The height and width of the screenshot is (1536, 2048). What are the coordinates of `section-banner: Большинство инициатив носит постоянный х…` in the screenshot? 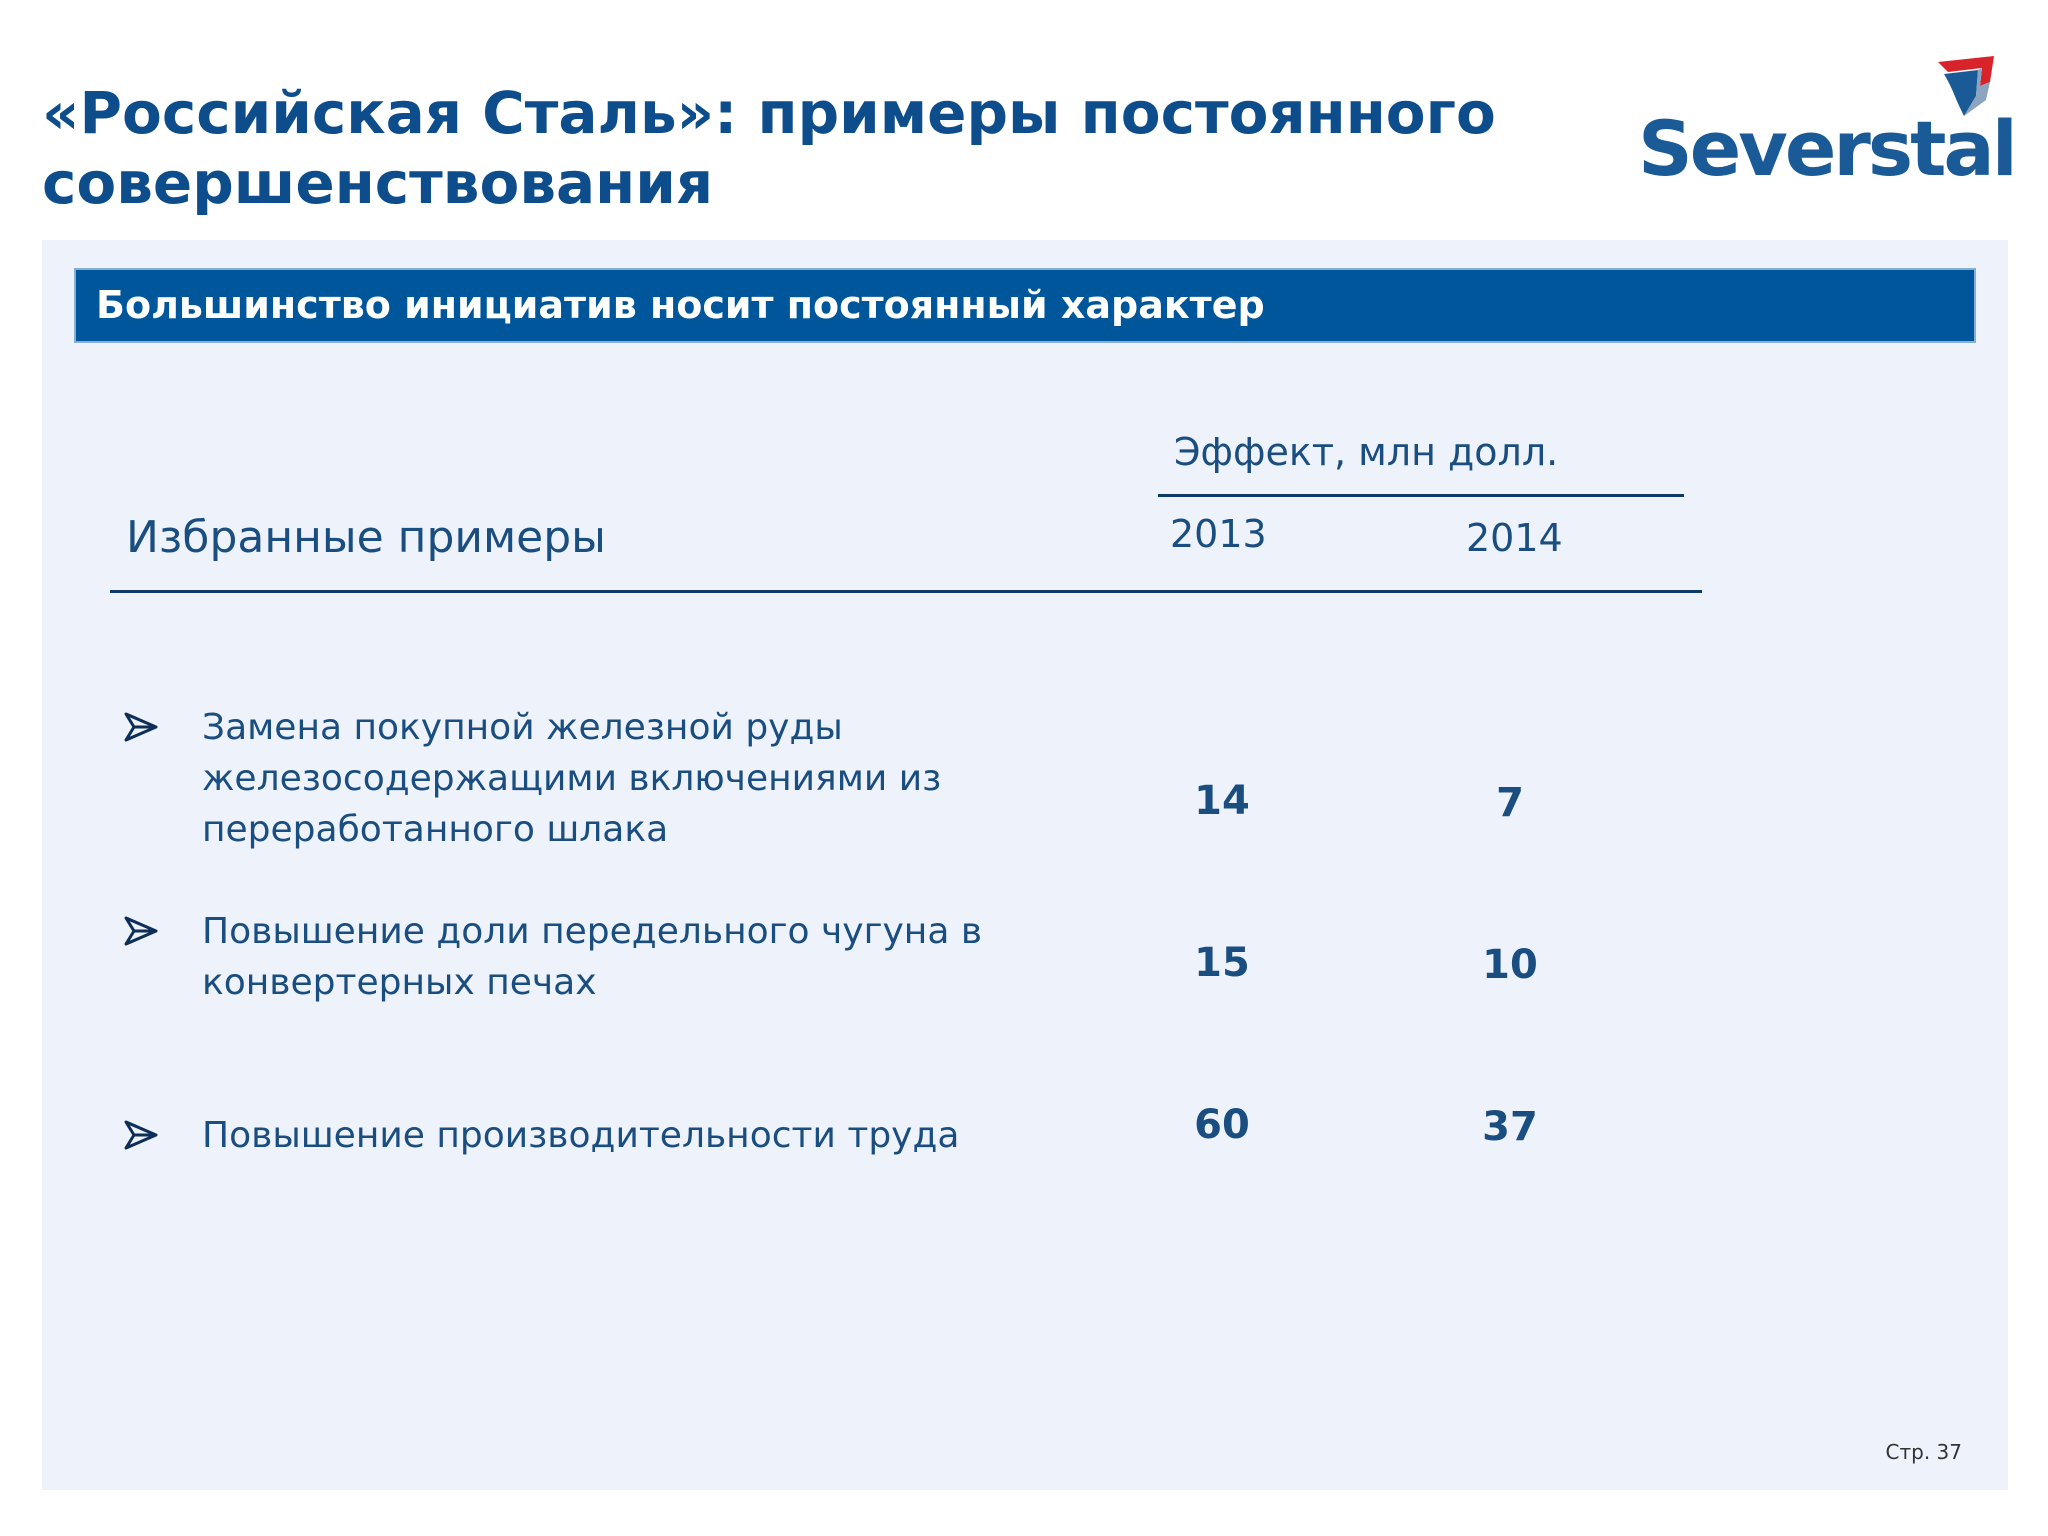 It's located at (1025, 305).